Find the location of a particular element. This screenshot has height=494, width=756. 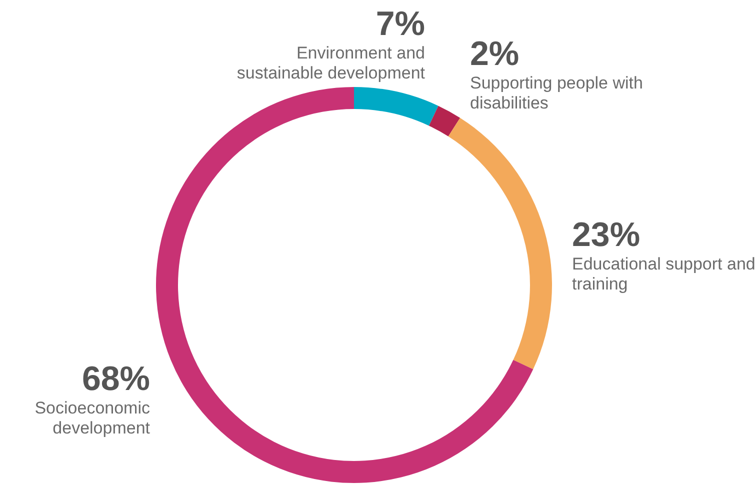

data-label: 68% is located at coordinates (116, 379).